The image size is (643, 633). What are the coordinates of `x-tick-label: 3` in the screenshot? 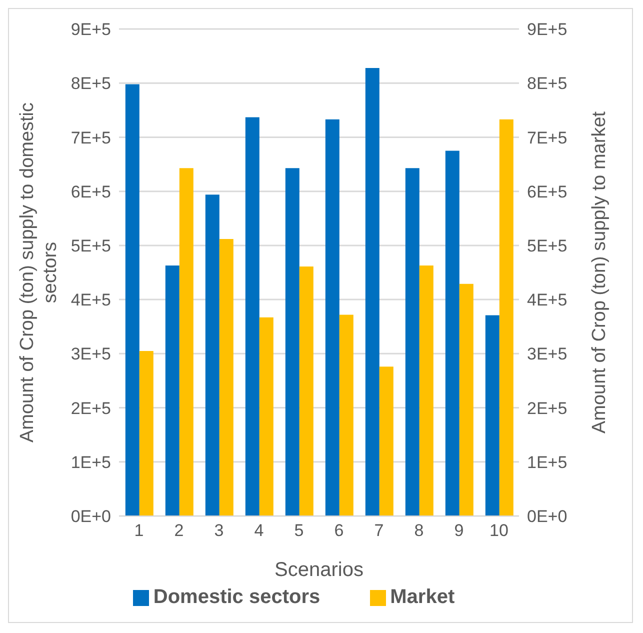 It's located at (219, 530).